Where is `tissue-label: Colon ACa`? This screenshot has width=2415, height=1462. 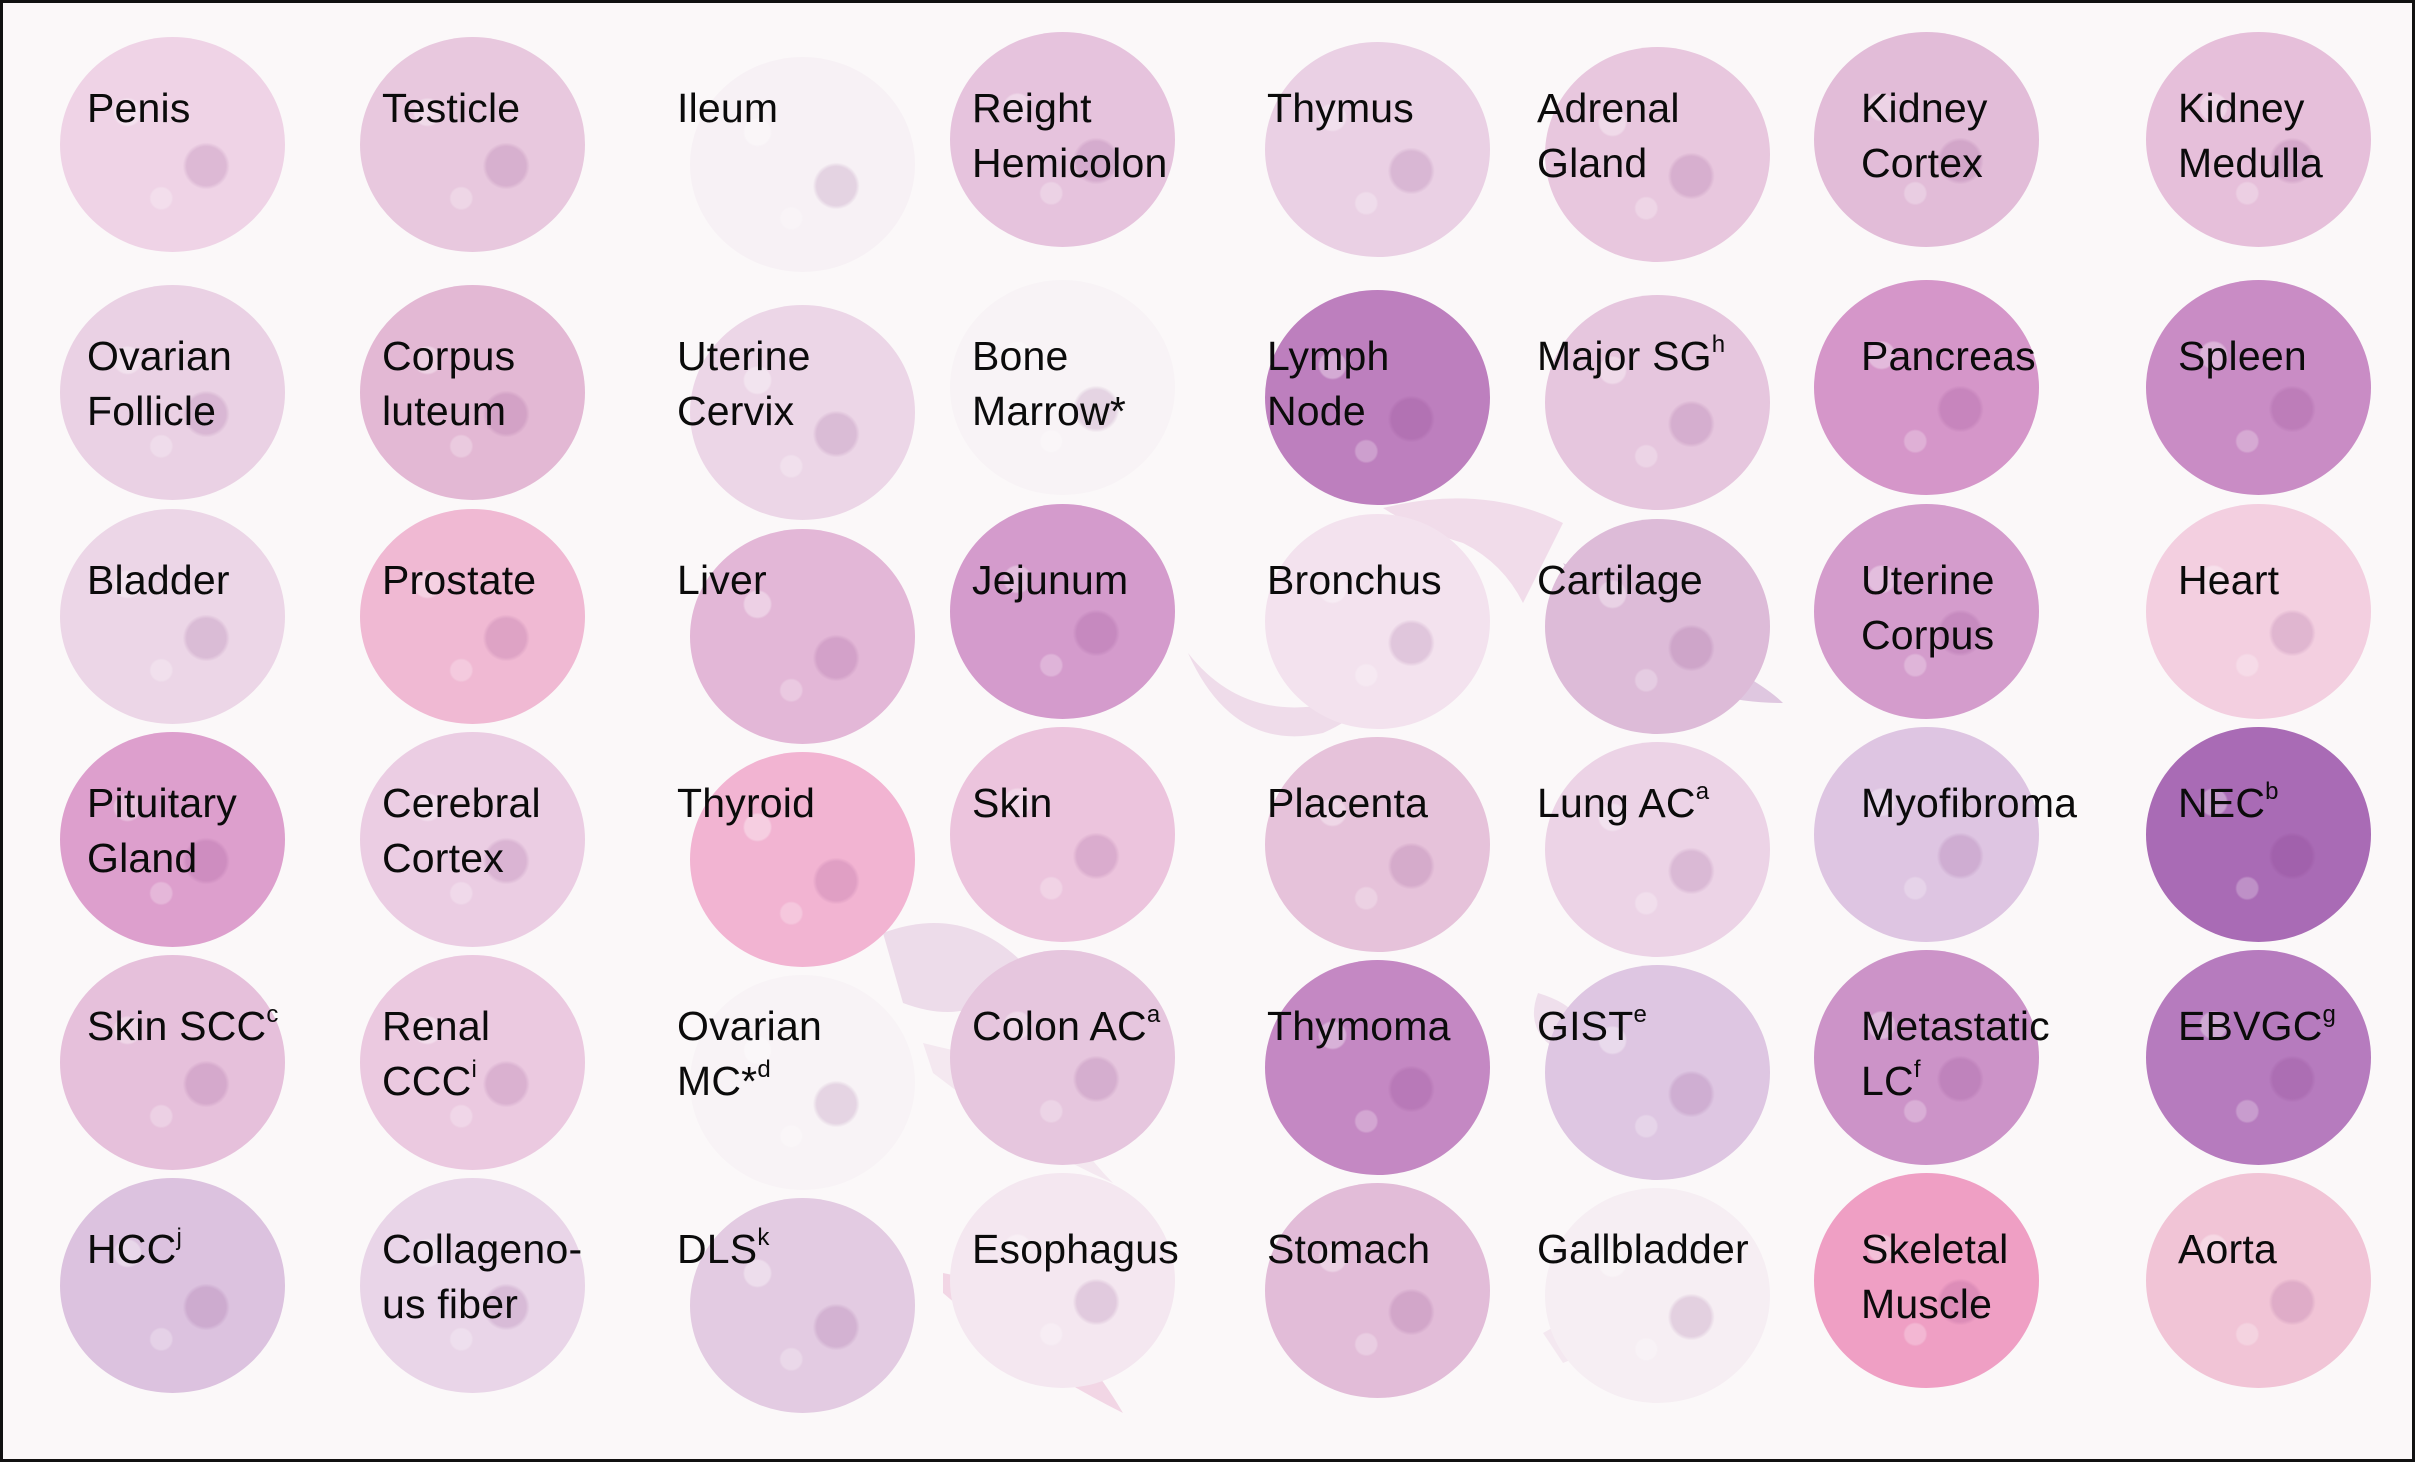 tissue-label: Colon ACa is located at coordinates (1066, 1026).